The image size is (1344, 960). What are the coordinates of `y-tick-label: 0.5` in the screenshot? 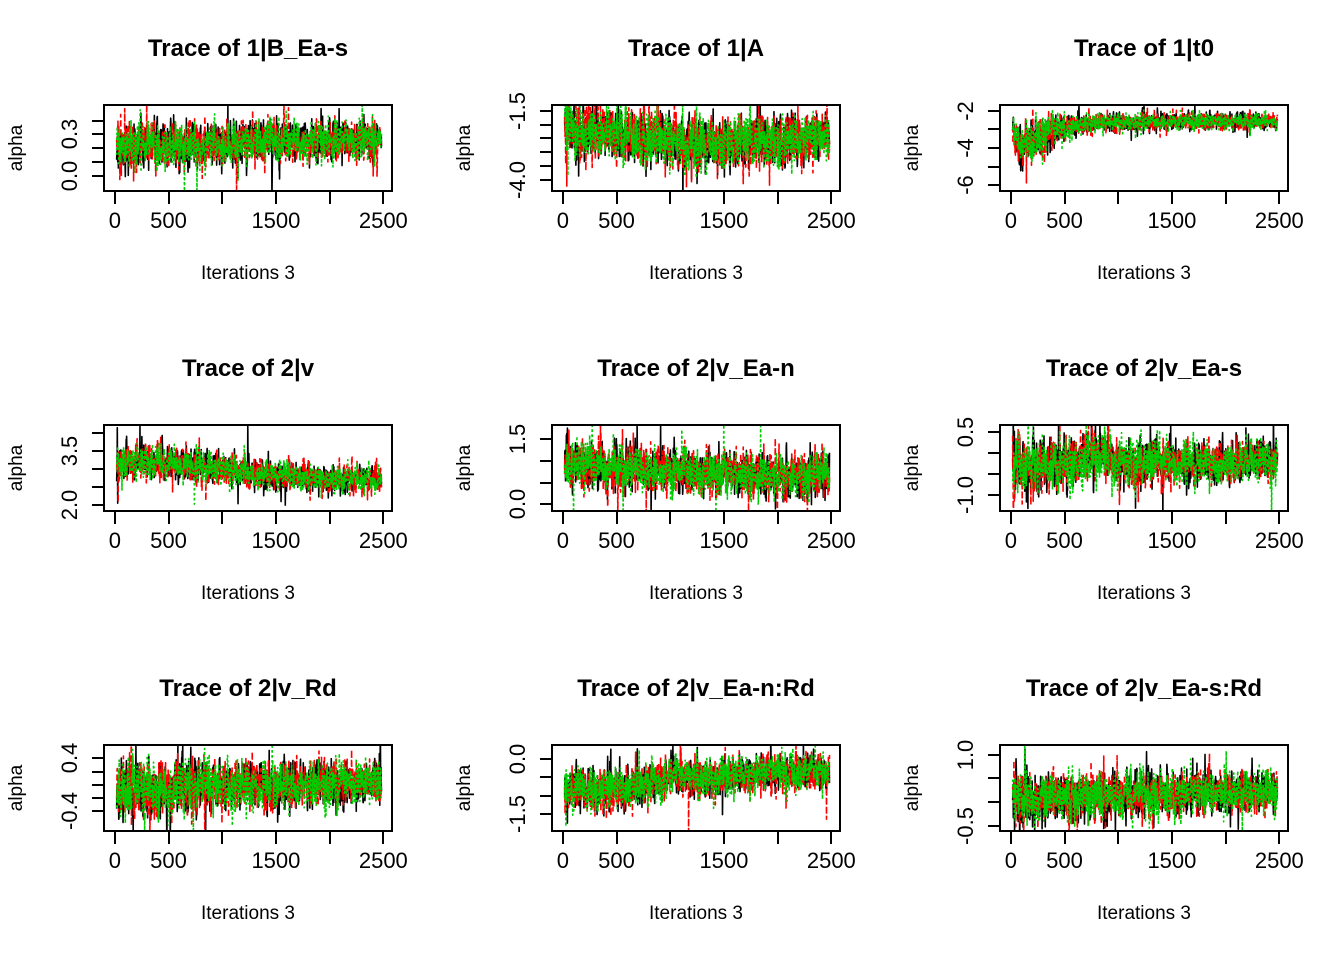 It's located at (965, 431).